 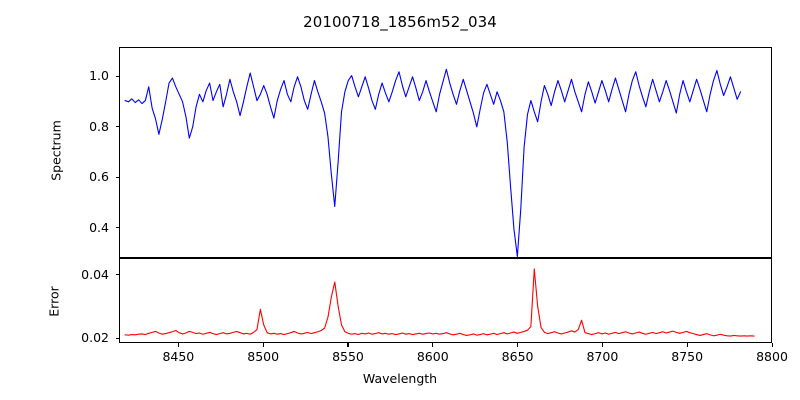 What do you see at coordinates (439, 302) in the screenshot?
I see `error-trace` at bounding box center [439, 302].